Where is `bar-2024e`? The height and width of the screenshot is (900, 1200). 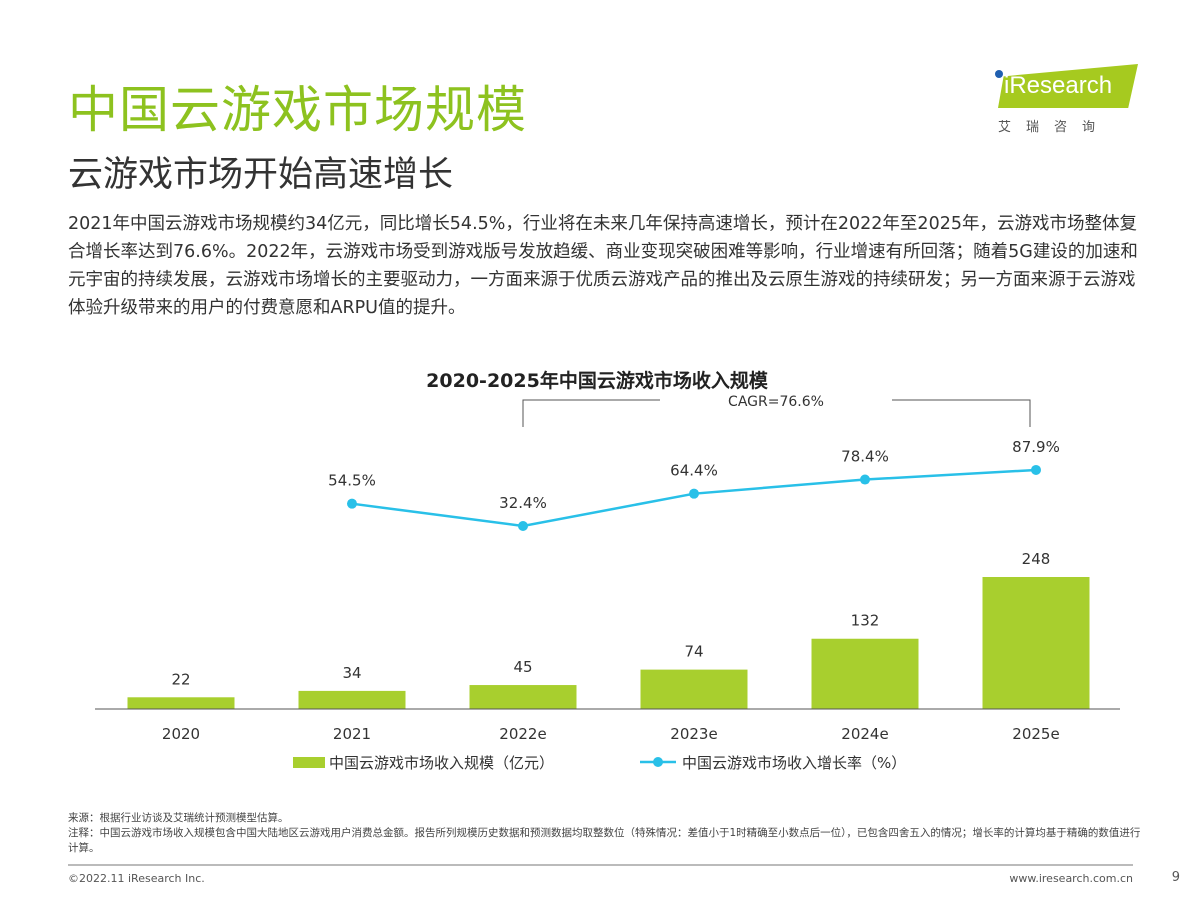 bar-2024e is located at coordinates (865, 673).